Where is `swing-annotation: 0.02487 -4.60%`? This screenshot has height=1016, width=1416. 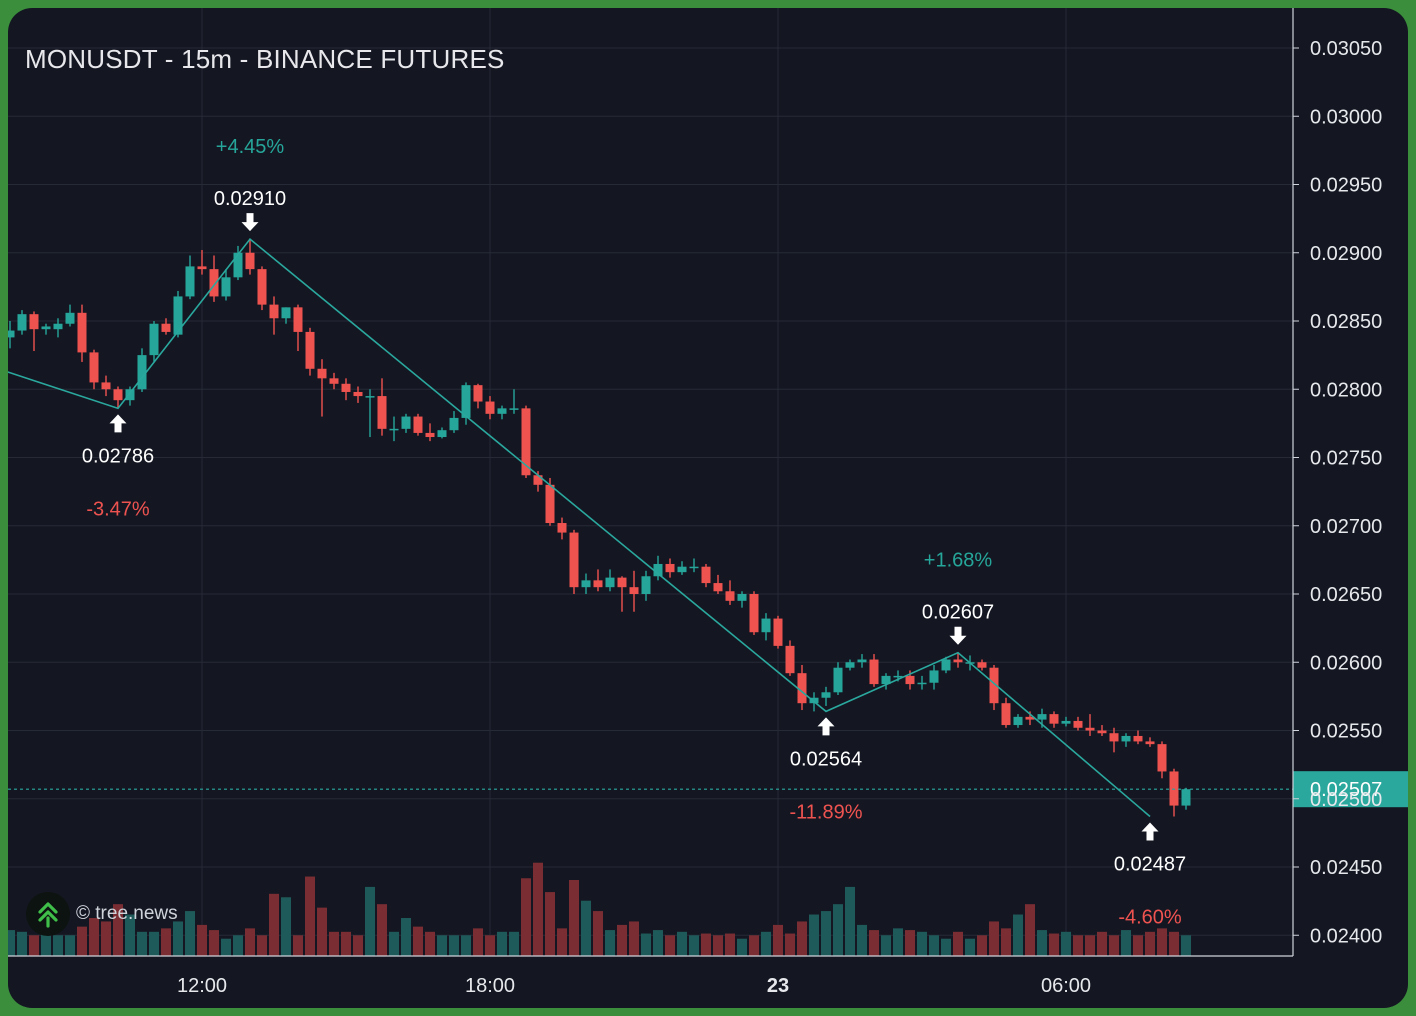 swing-annotation: 0.02487 -4.60% is located at coordinates (1150, 875).